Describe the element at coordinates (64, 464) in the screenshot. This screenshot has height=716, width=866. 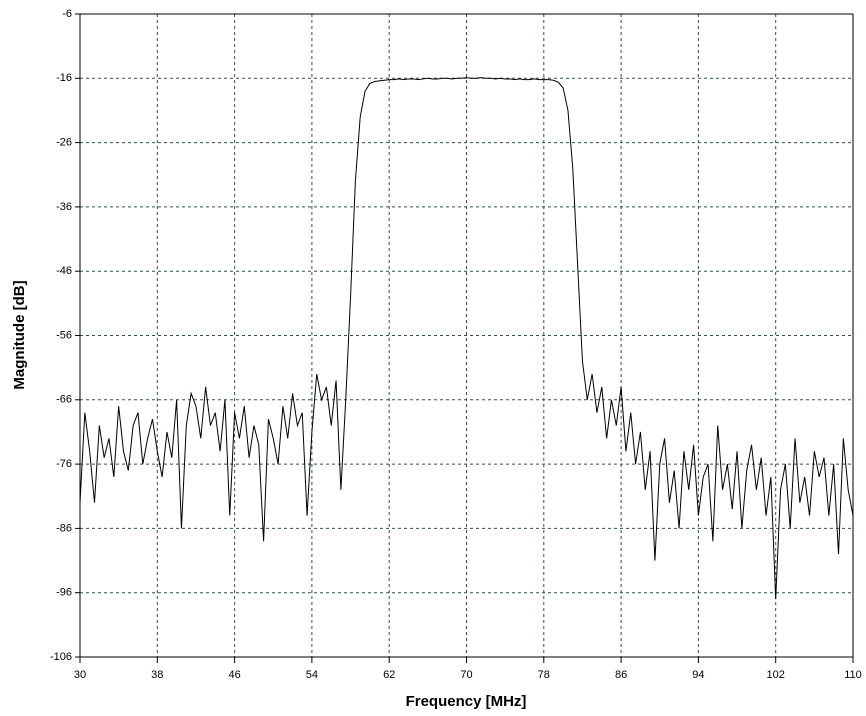
I see `y-tick-label: -76` at that location.